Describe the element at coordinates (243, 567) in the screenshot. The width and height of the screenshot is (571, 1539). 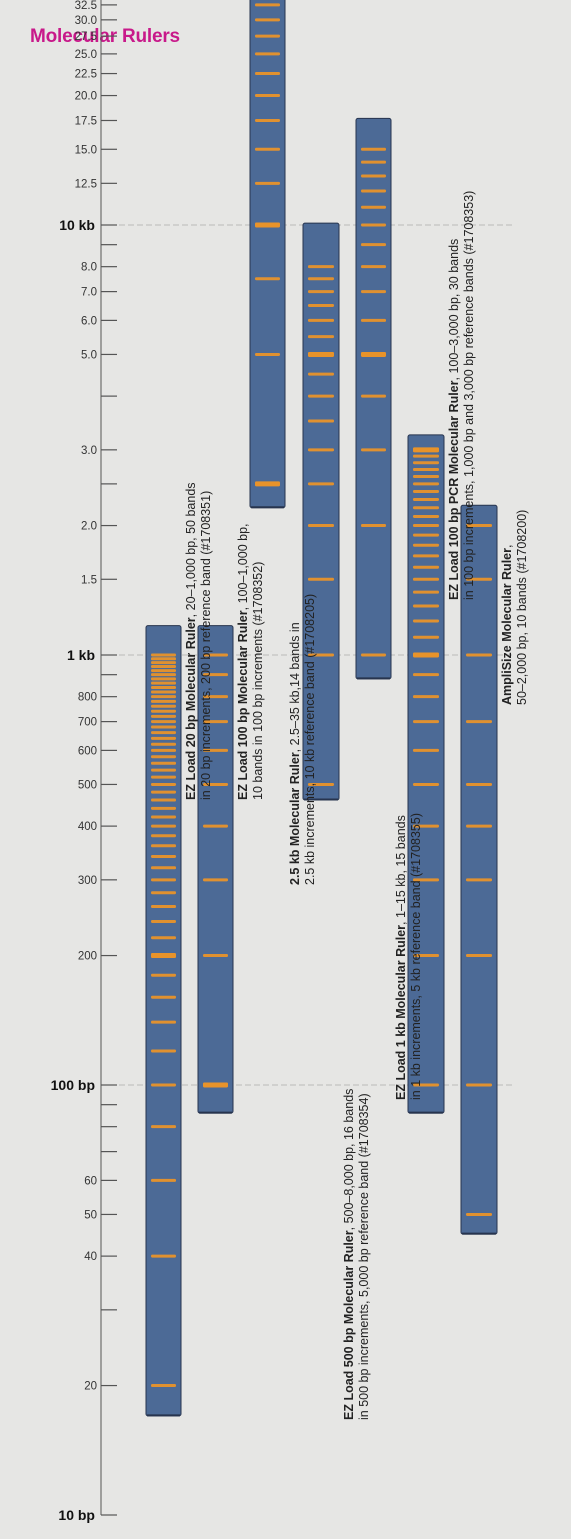
I see `lane-detail: , 100–1,000 bp,` at that location.